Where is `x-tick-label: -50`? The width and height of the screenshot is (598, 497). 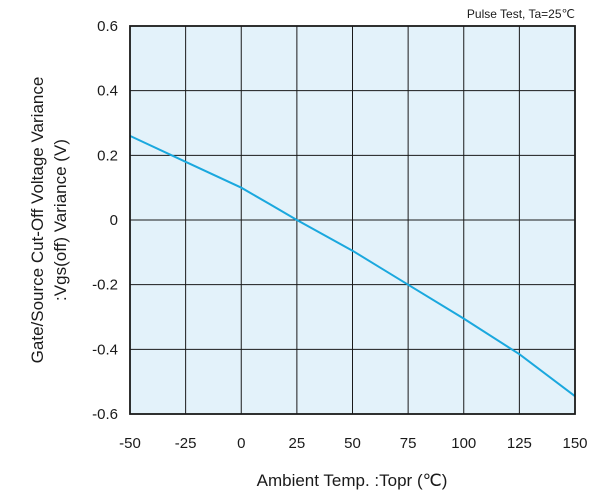
x-tick-label: -50 is located at coordinates (130, 443).